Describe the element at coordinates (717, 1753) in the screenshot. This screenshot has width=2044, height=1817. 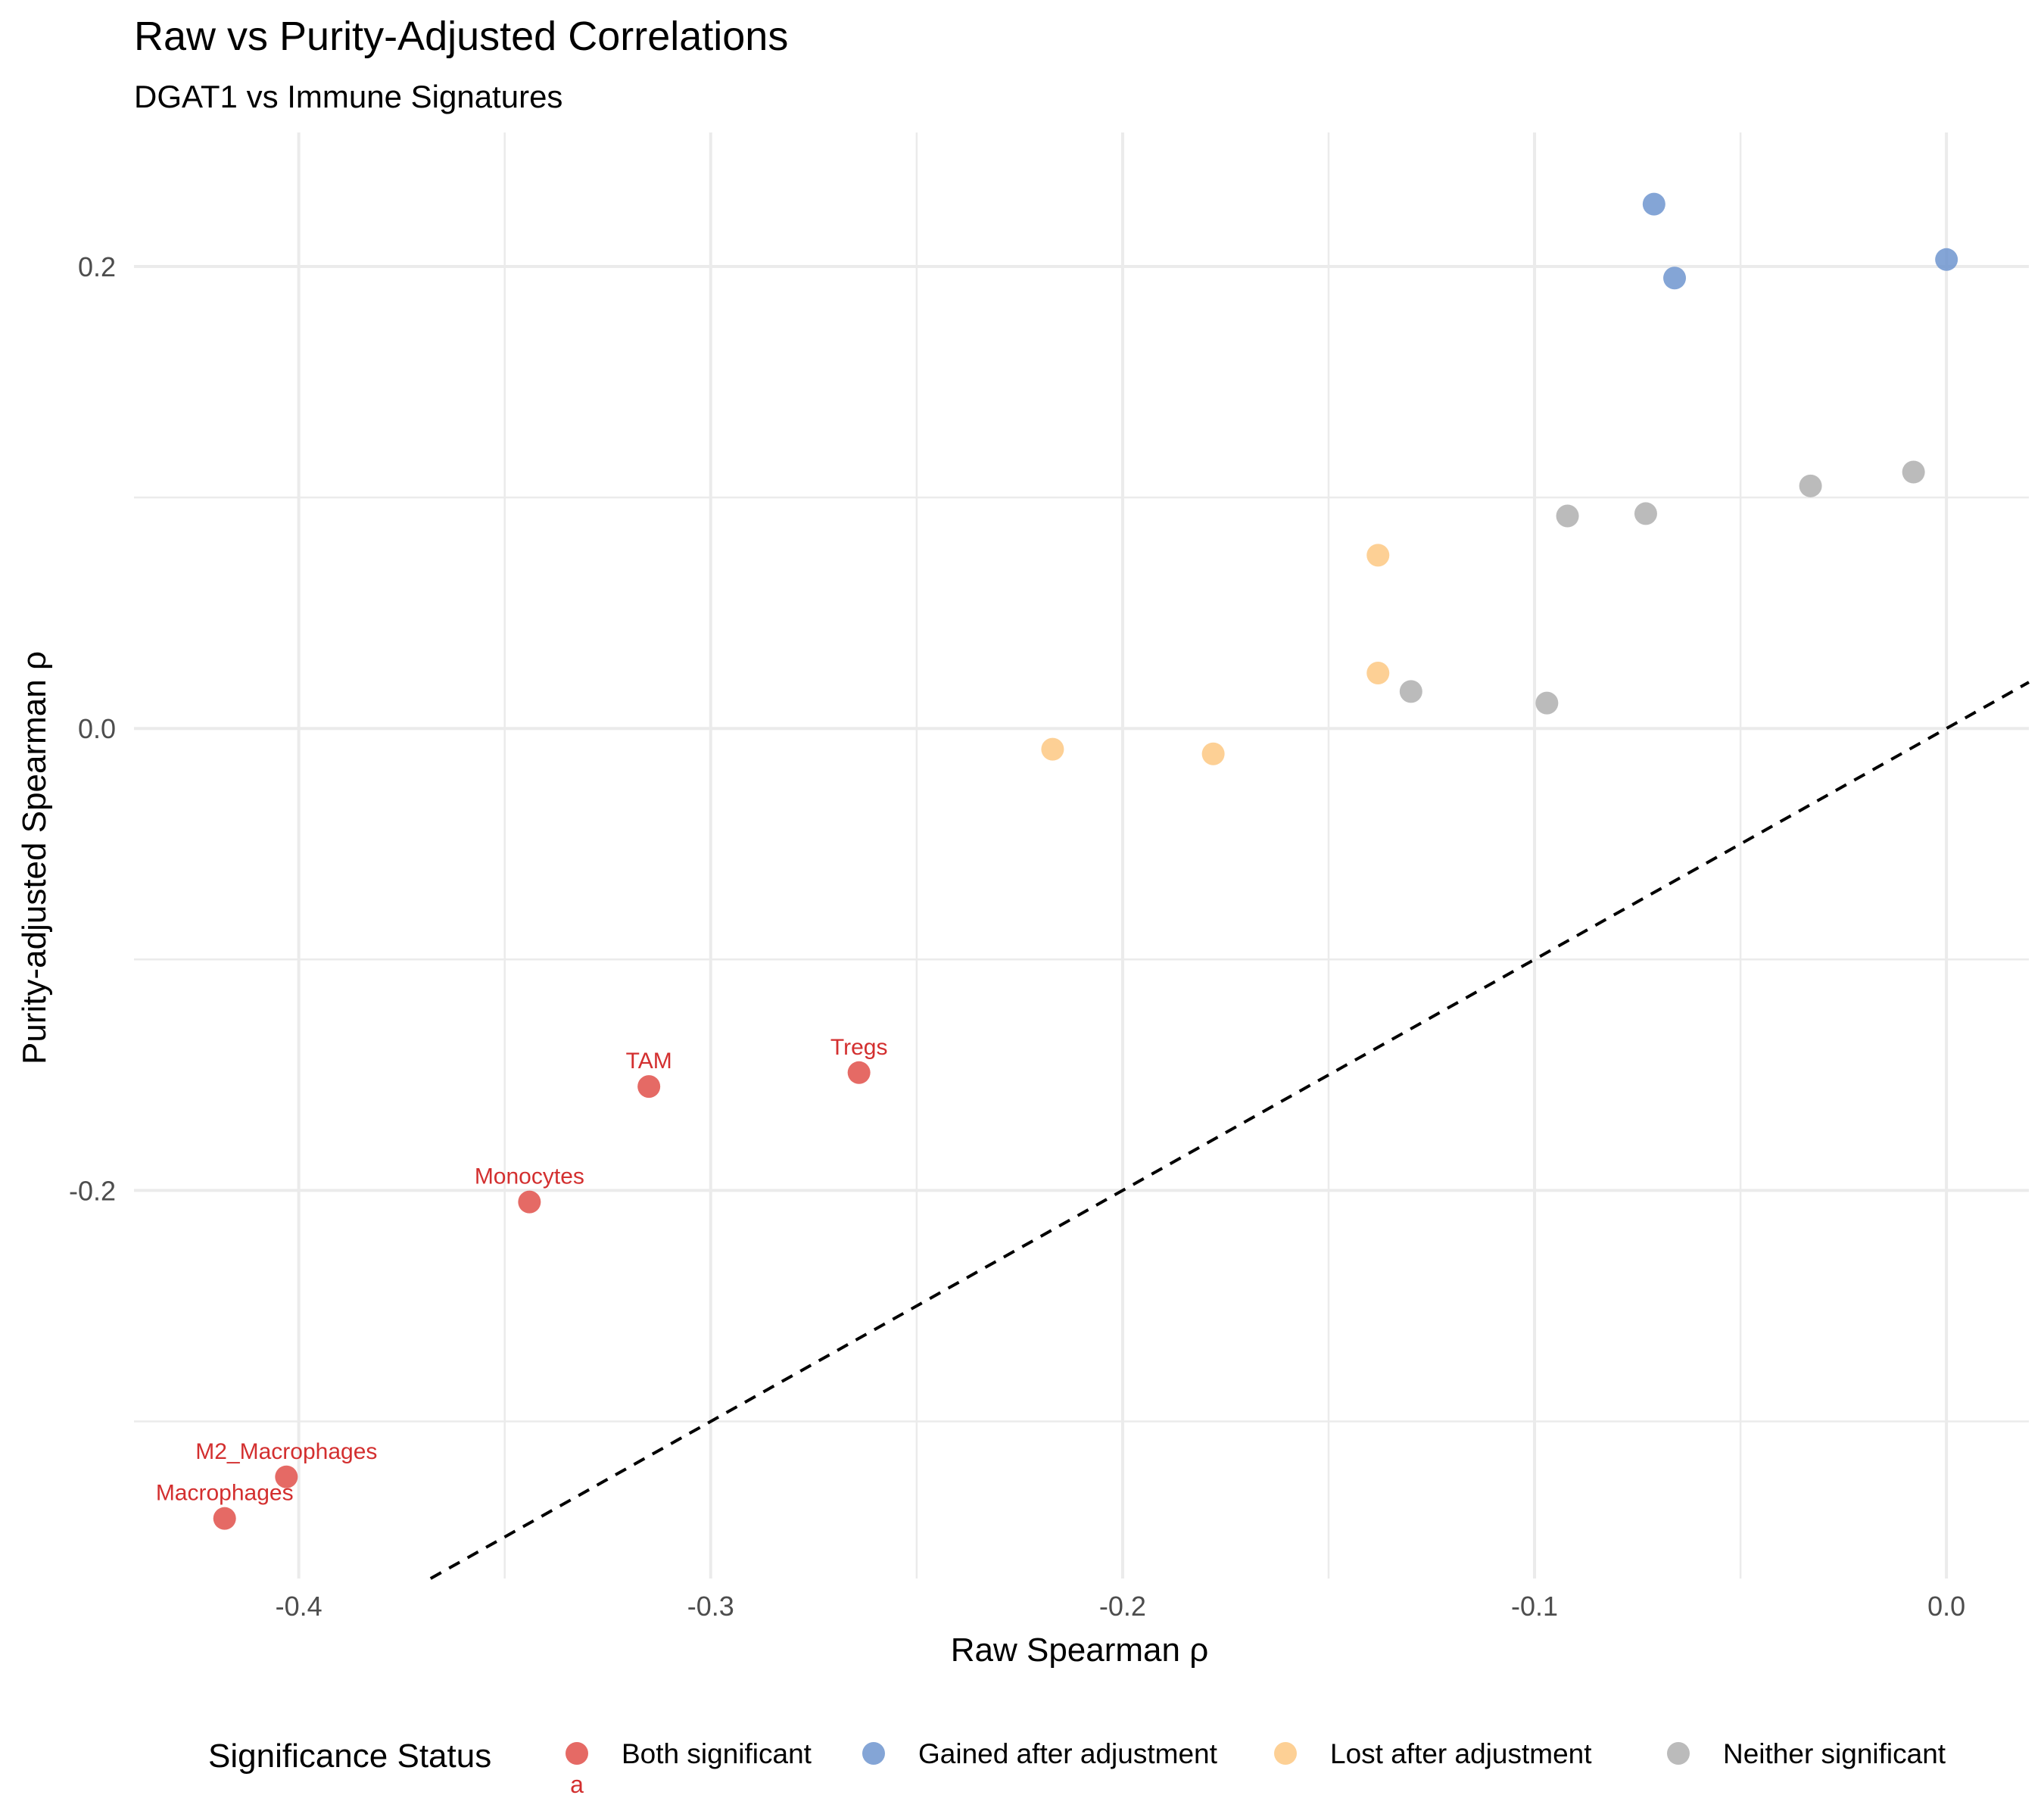
I see `legend-label: Both significant` at that location.